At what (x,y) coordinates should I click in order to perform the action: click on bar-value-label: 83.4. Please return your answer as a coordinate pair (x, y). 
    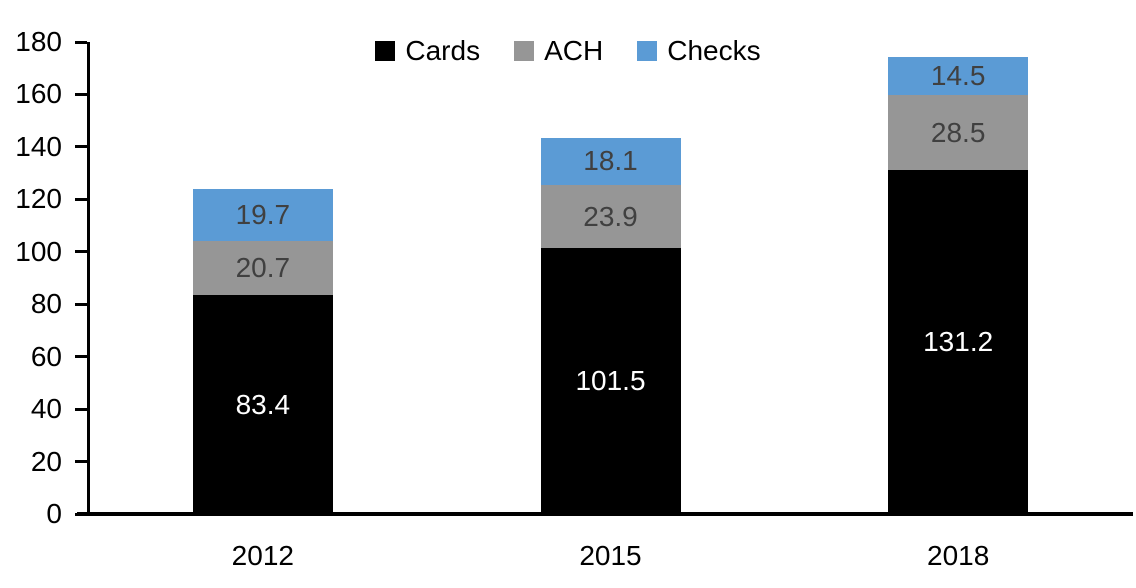
    Looking at the image, I should click on (263, 404).